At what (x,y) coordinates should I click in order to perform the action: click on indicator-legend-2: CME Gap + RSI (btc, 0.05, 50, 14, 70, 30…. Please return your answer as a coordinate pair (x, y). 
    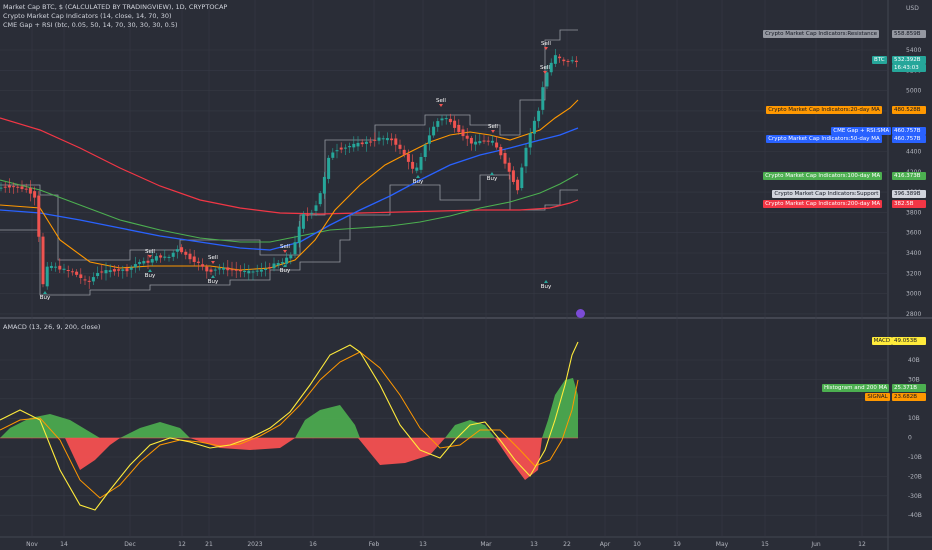
    Looking at the image, I should click on (90, 25).